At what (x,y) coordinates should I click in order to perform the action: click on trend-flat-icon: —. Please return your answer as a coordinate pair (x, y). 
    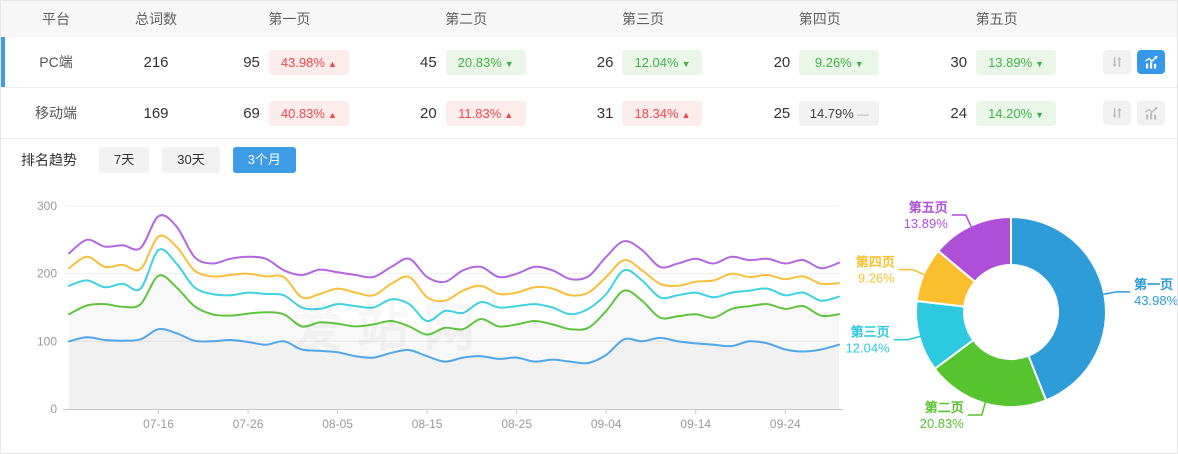
    Looking at the image, I should click on (862, 113).